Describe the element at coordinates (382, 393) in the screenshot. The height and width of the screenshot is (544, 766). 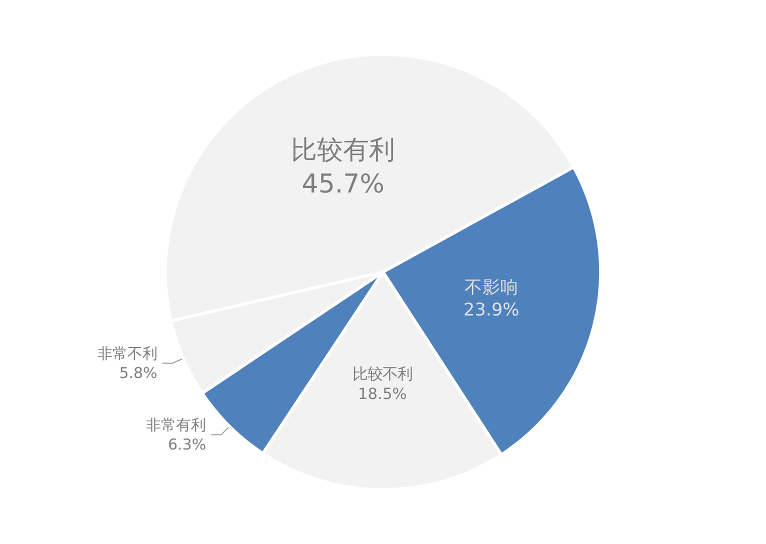
I see `data-label: 18.5%` at that location.